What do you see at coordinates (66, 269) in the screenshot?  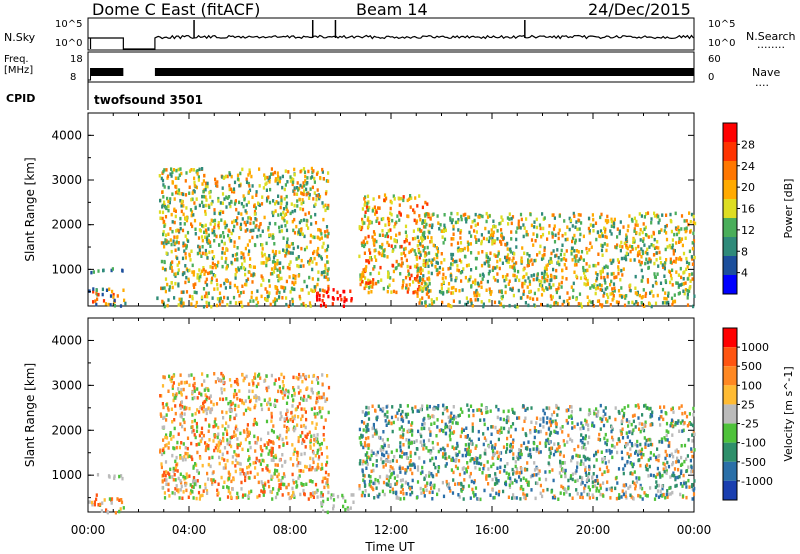 I see `ytick-label: 1000` at bounding box center [66, 269].